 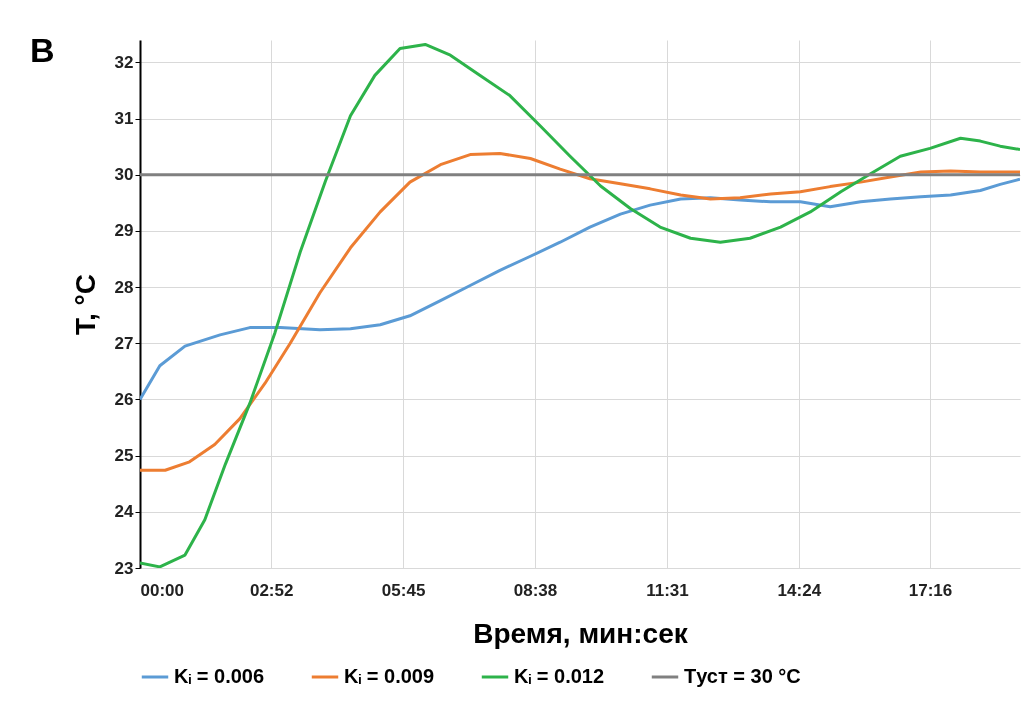 What do you see at coordinates (42, 50) in the screenshot?
I see `text: В` at bounding box center [42, 50].